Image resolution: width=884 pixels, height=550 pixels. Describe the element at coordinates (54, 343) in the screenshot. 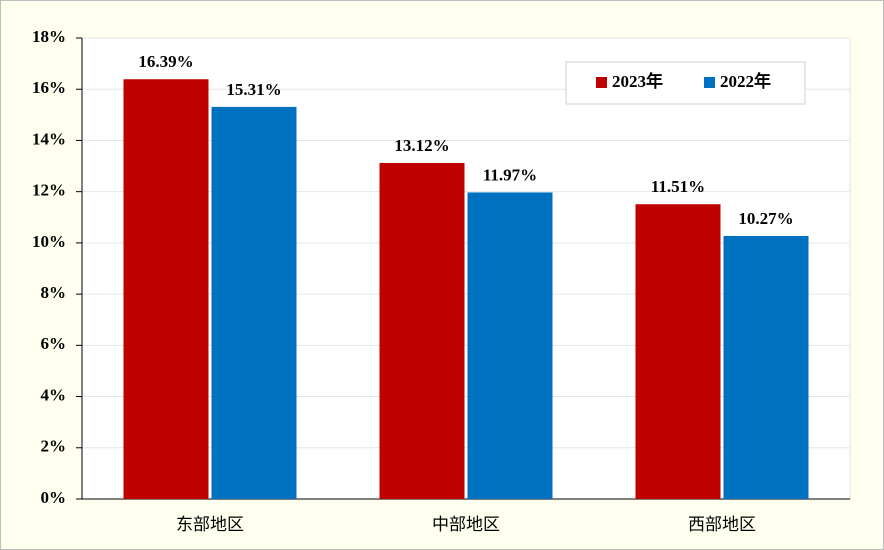

I see `y-tick-label: 6%` at that location.